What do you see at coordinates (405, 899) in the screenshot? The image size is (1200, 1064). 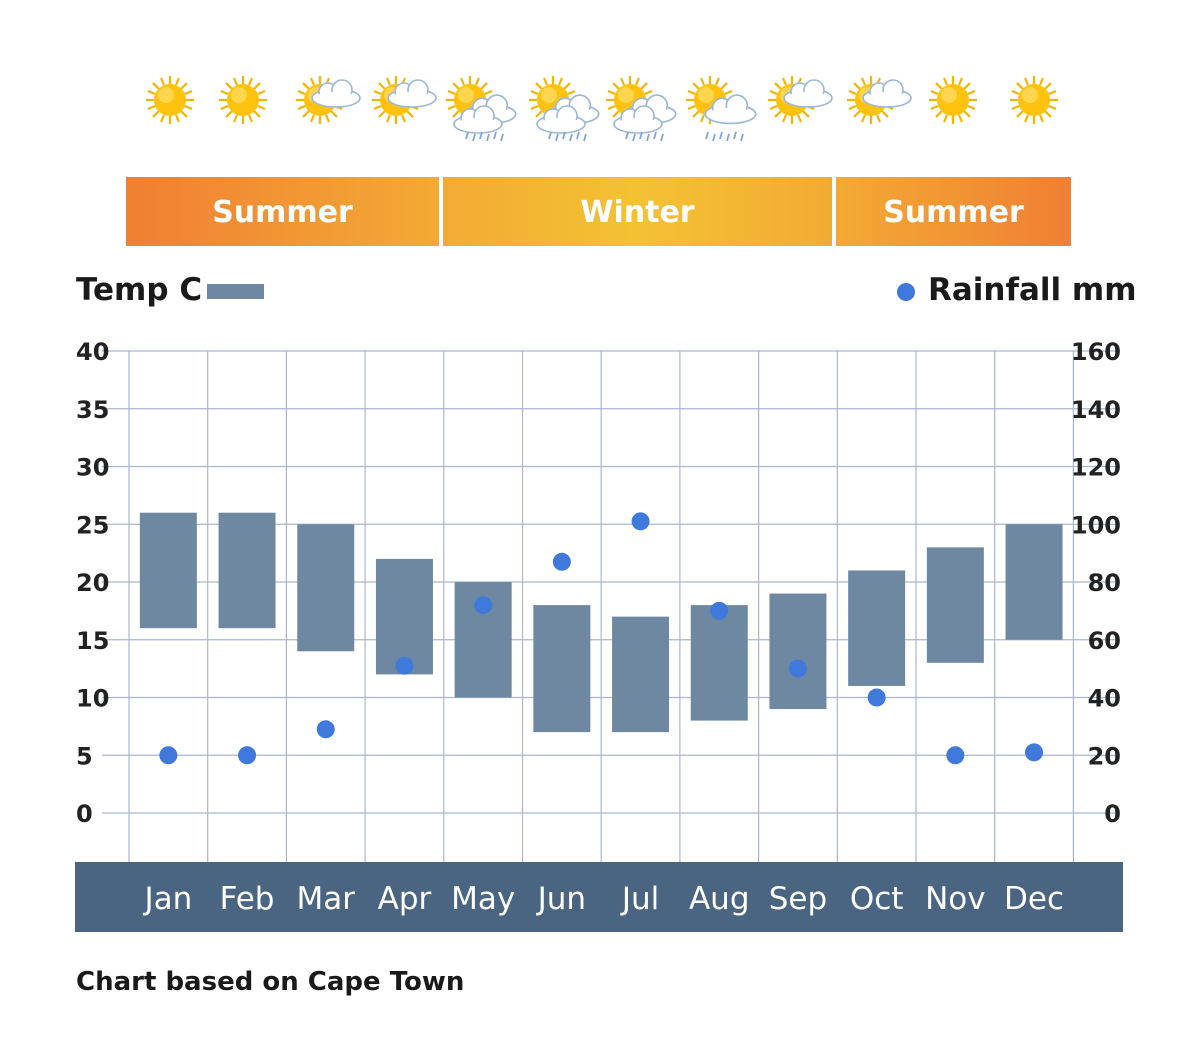 I see `month-label: Apr` at bounding box center [405, 899].